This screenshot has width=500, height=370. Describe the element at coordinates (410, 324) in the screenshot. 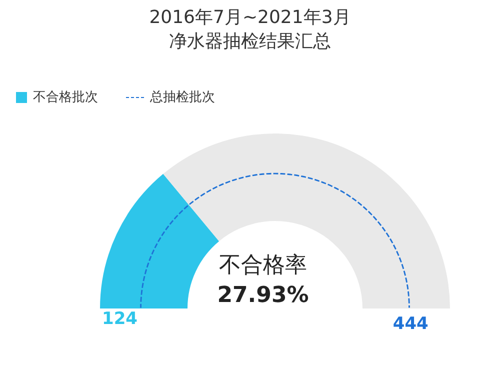

I see `data-label: 444` at that location.